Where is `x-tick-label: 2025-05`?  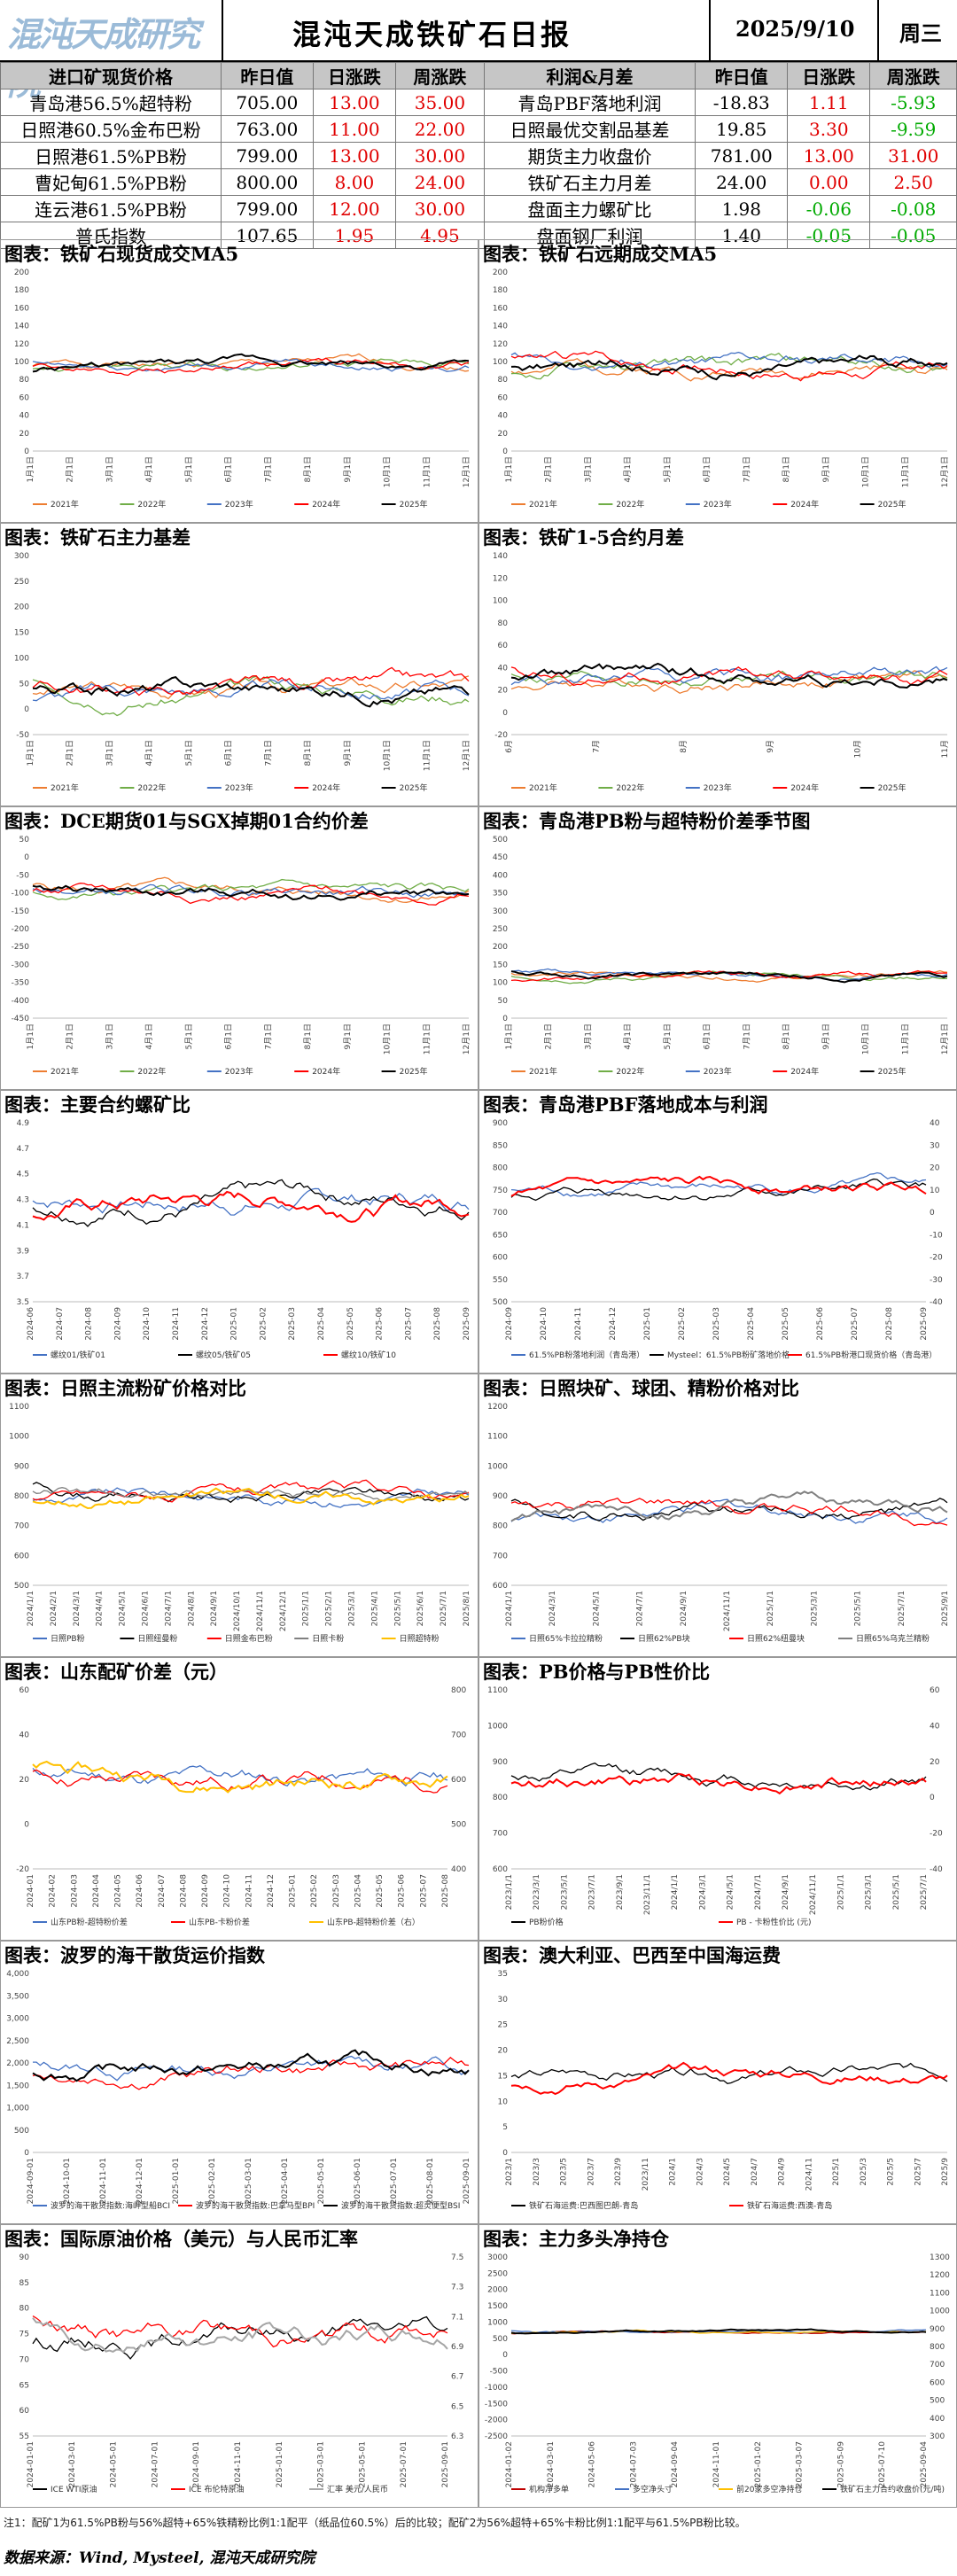
x-tick-label: 2025-05 is located at coordinates (786, 1324).